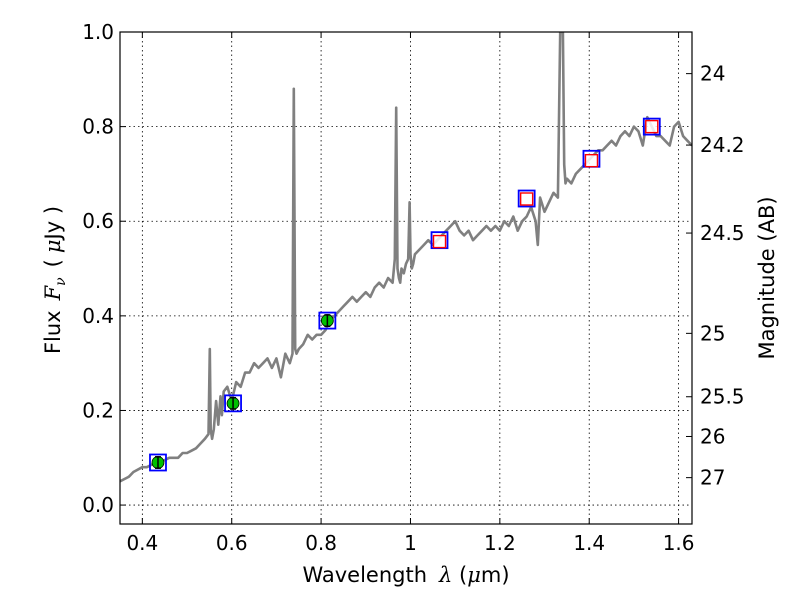  Describe the element at coordinates (722, 233) in the screenshot. I see `y2-tick-label: 24.5` at that location.